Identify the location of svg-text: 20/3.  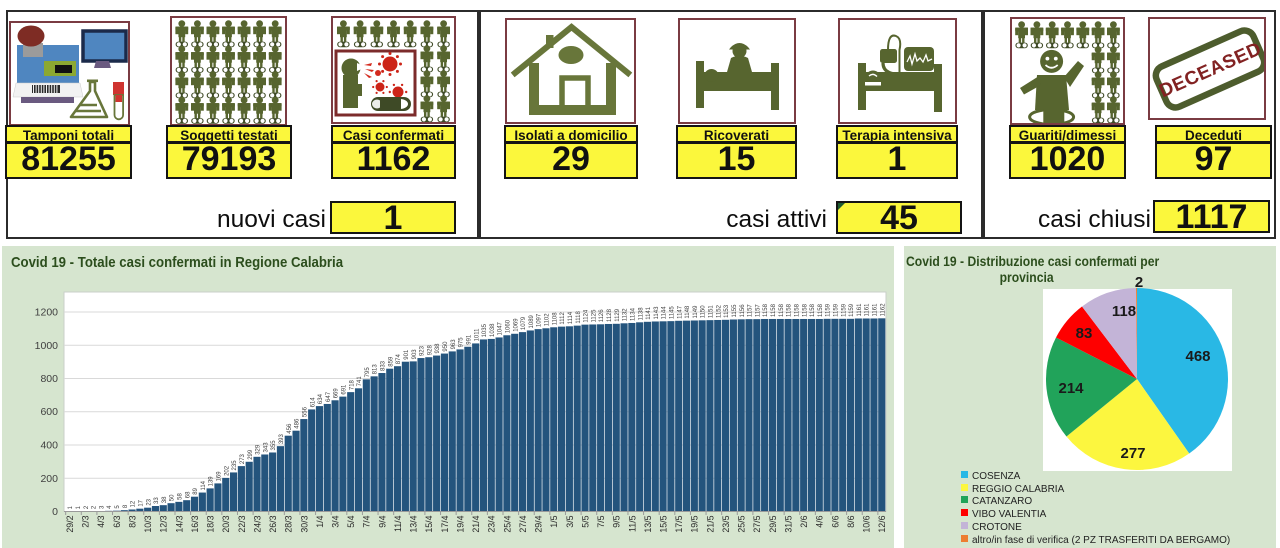
(226, 523).